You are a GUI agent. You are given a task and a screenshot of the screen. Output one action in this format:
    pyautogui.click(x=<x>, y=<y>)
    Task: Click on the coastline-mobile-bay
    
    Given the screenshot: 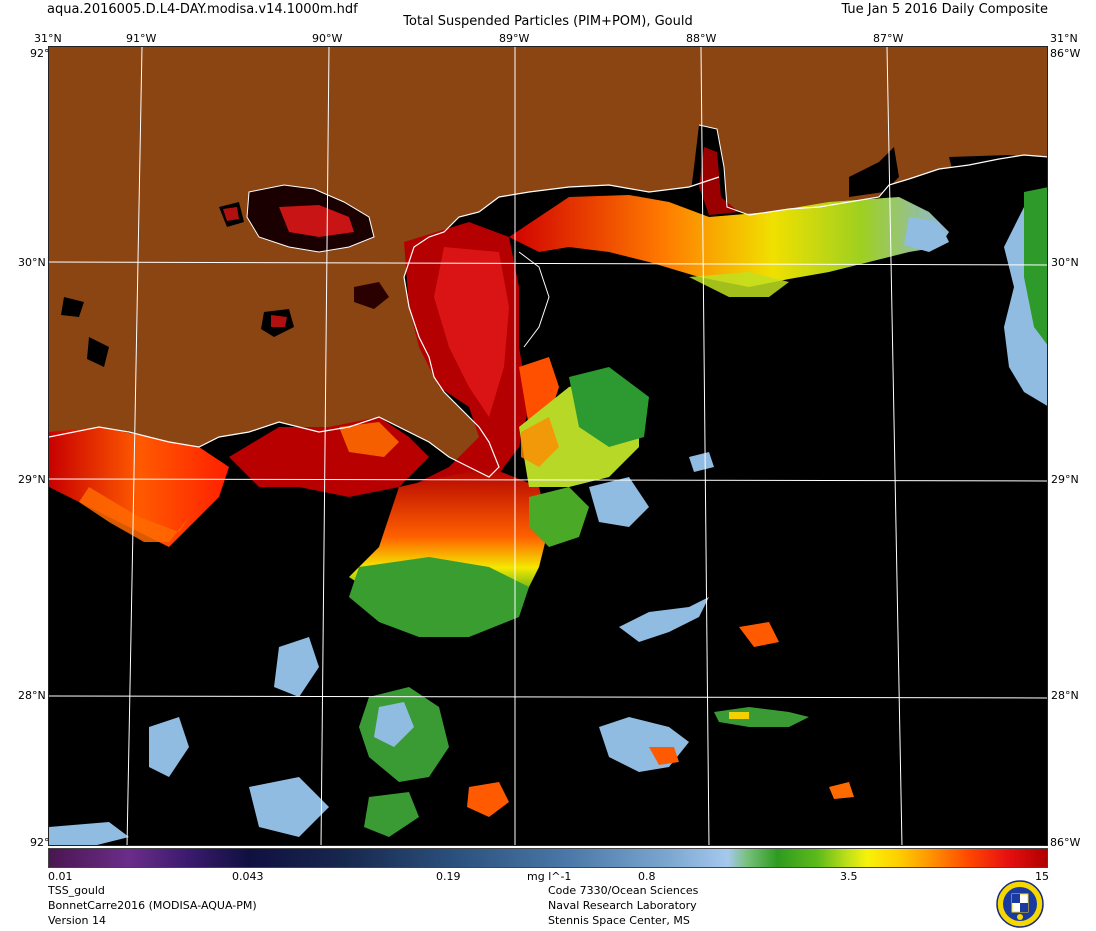 What is the action you would take?
    pyautogui.click(x=724, y=170)
    